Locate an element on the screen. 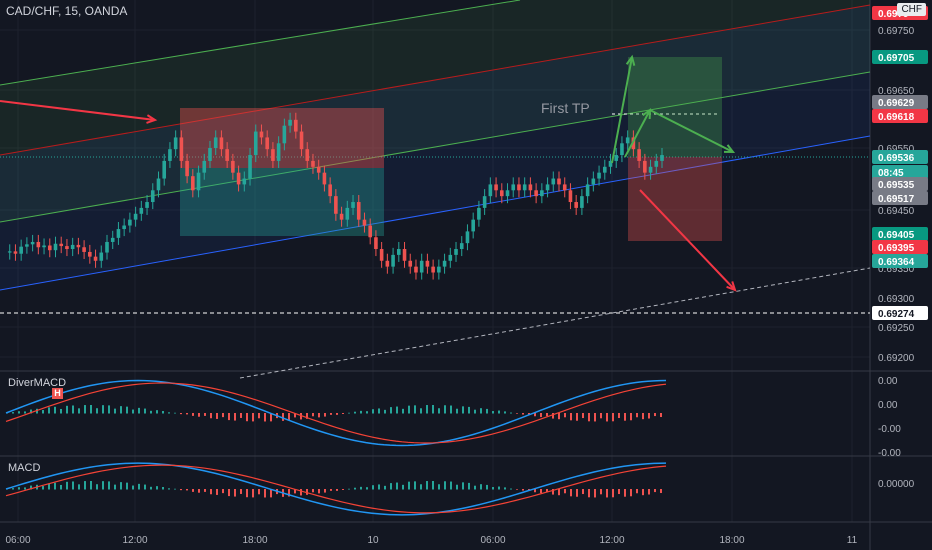 The image size is (932, 550). red-arrow-left-head is located at coordinates (152, 119).